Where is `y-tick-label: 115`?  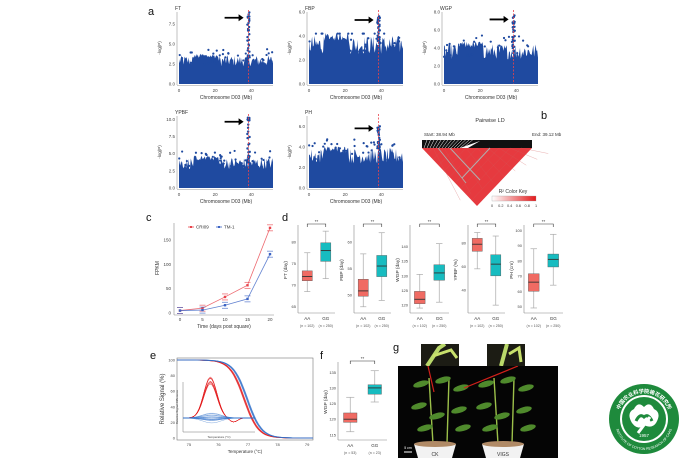 y-tick-label: 115 is located at coordinates (333, 434).